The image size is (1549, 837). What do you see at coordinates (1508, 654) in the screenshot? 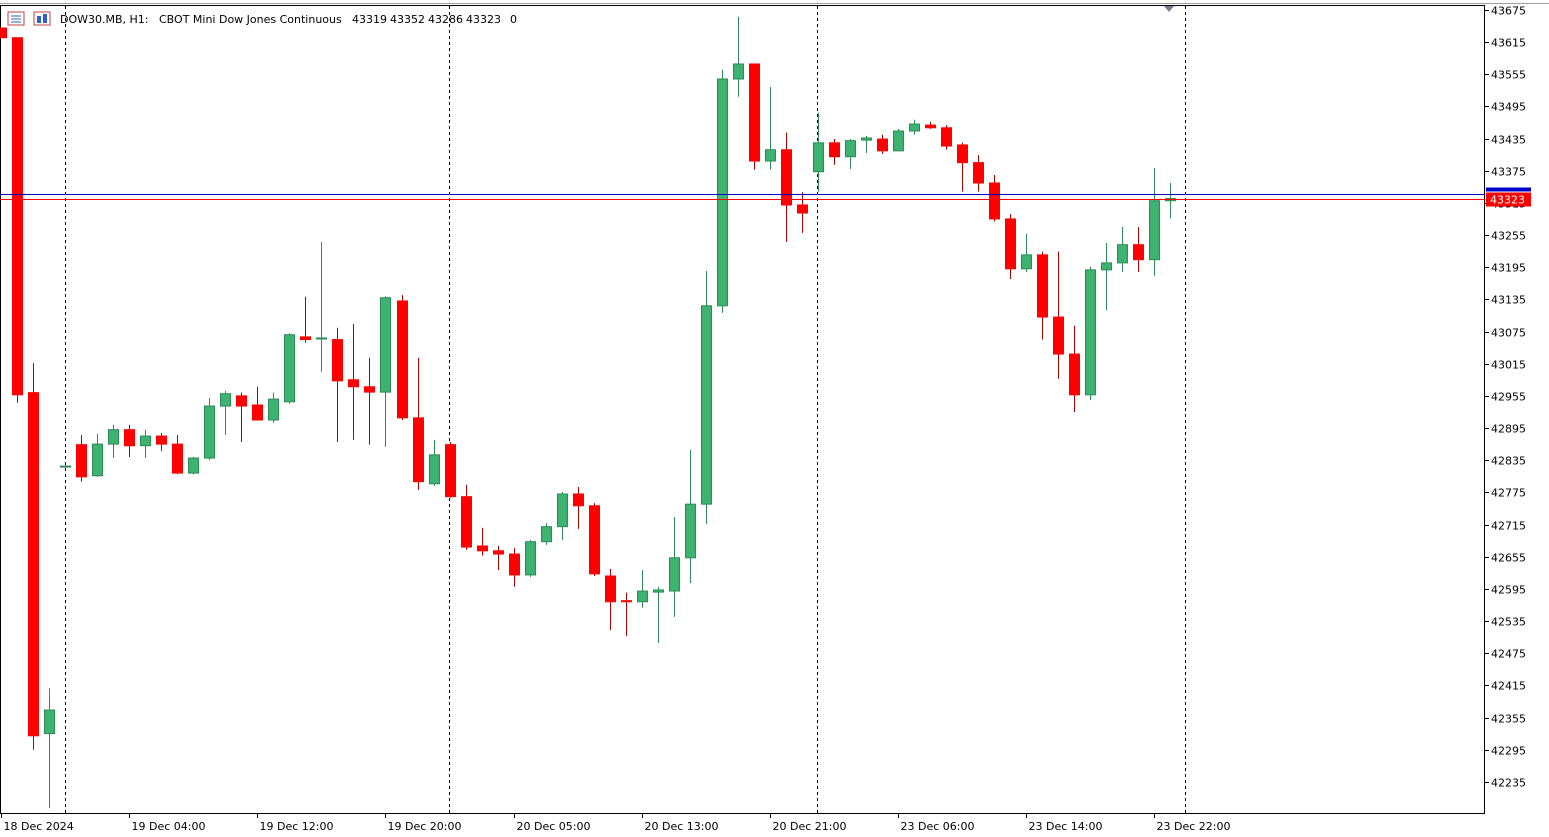
I see `y-tick-label: 42475` at bounding box center [1508, 654].